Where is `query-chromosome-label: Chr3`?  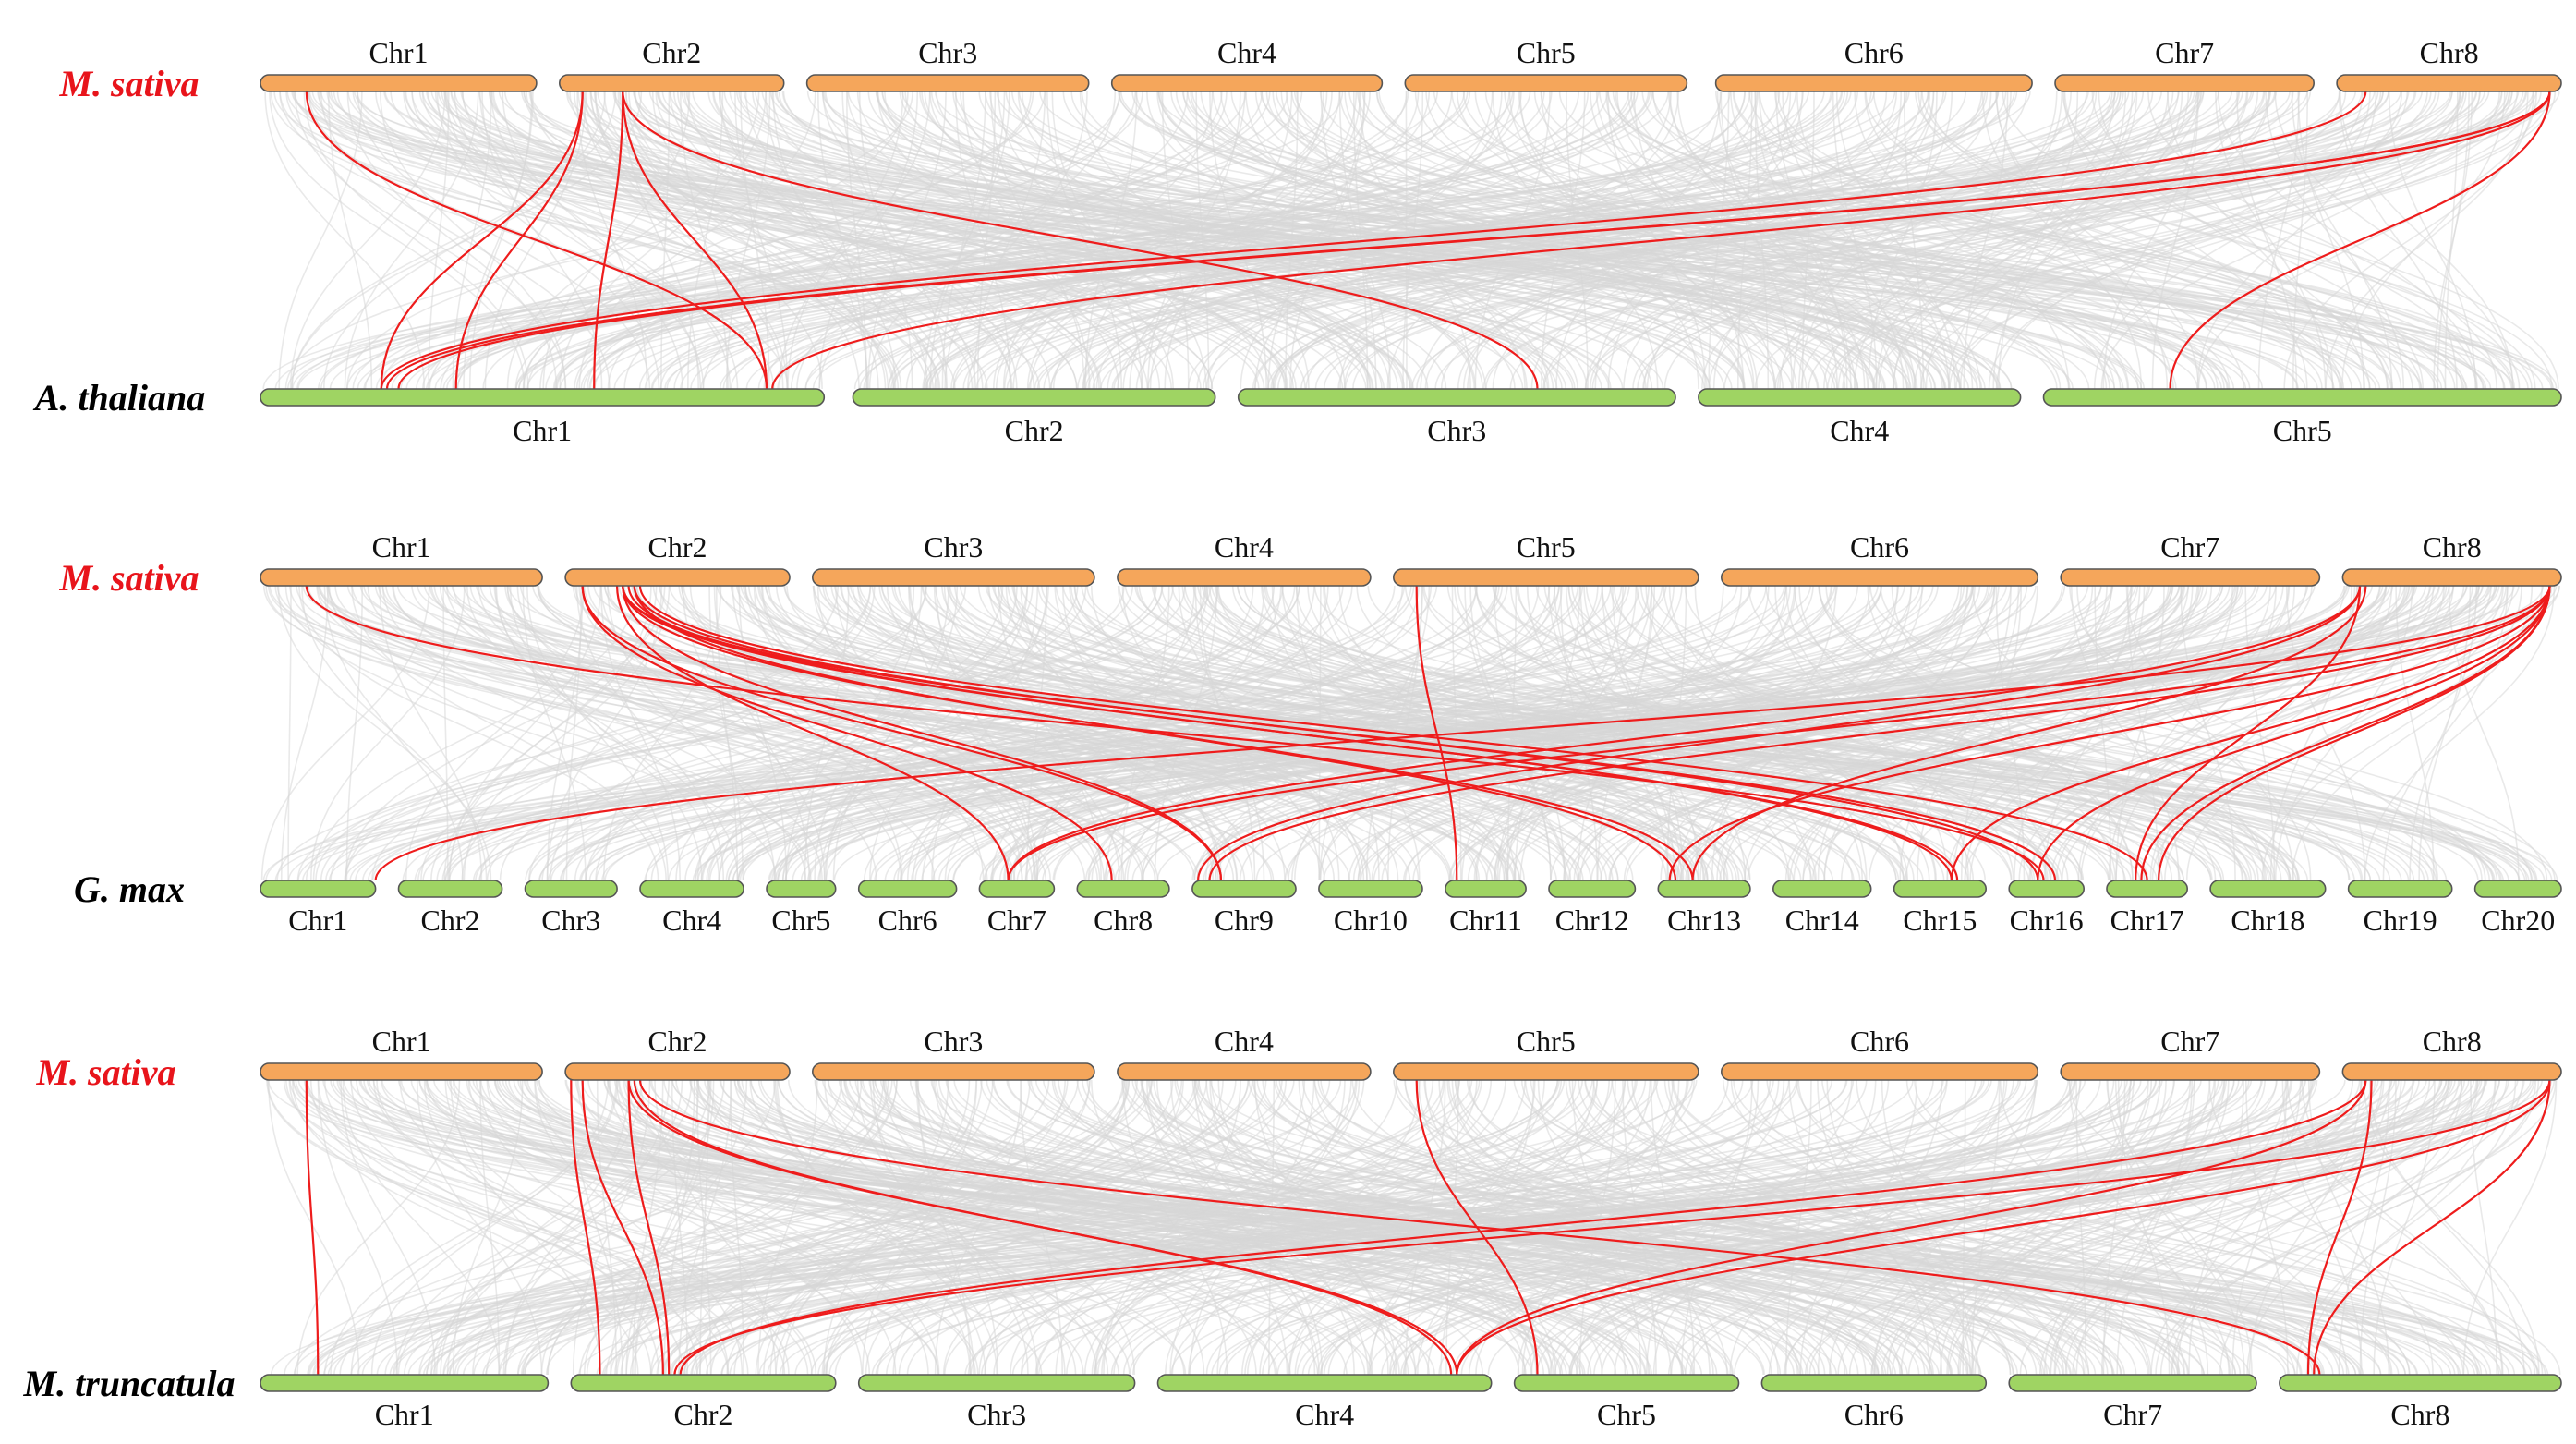
query-chromosome-label: Chr3 is located at coordinates (953, 547).